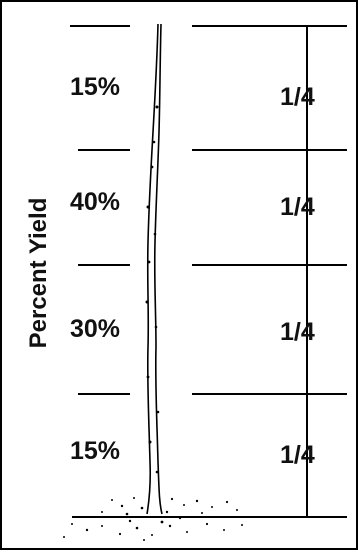 The height and width of the screenshot is (552, 358). Describe the element at coordinates (297, 332) in the screenshot. I see `fraction-label-section-3: 1/4` at that location.